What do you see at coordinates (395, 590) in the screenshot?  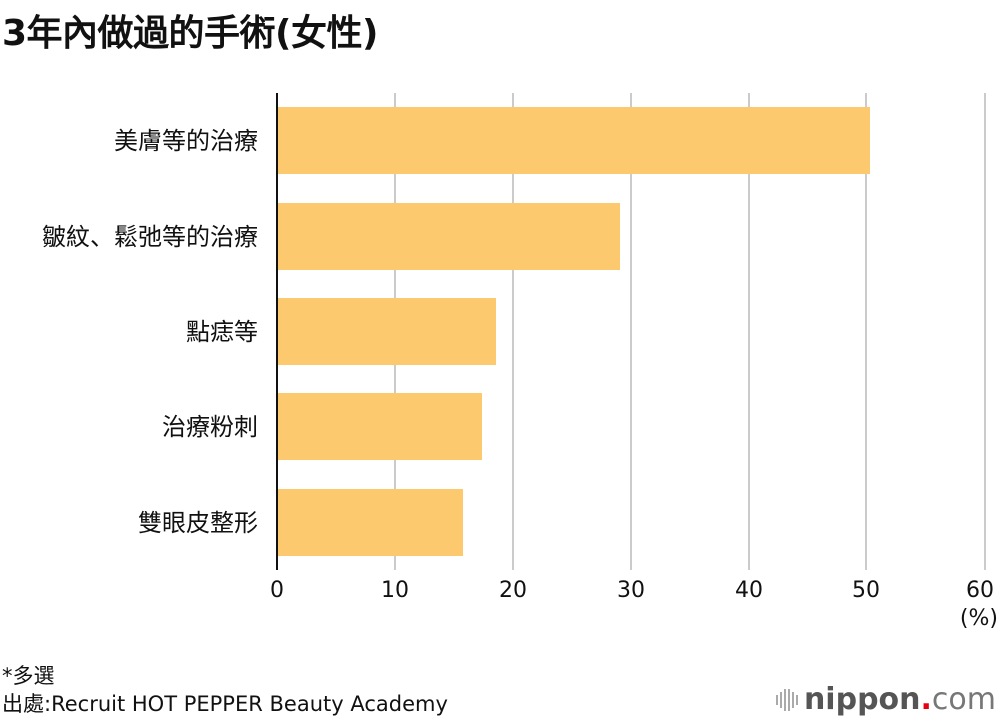 I see `x-tick-label: 10` at bounding box center [395, 590].